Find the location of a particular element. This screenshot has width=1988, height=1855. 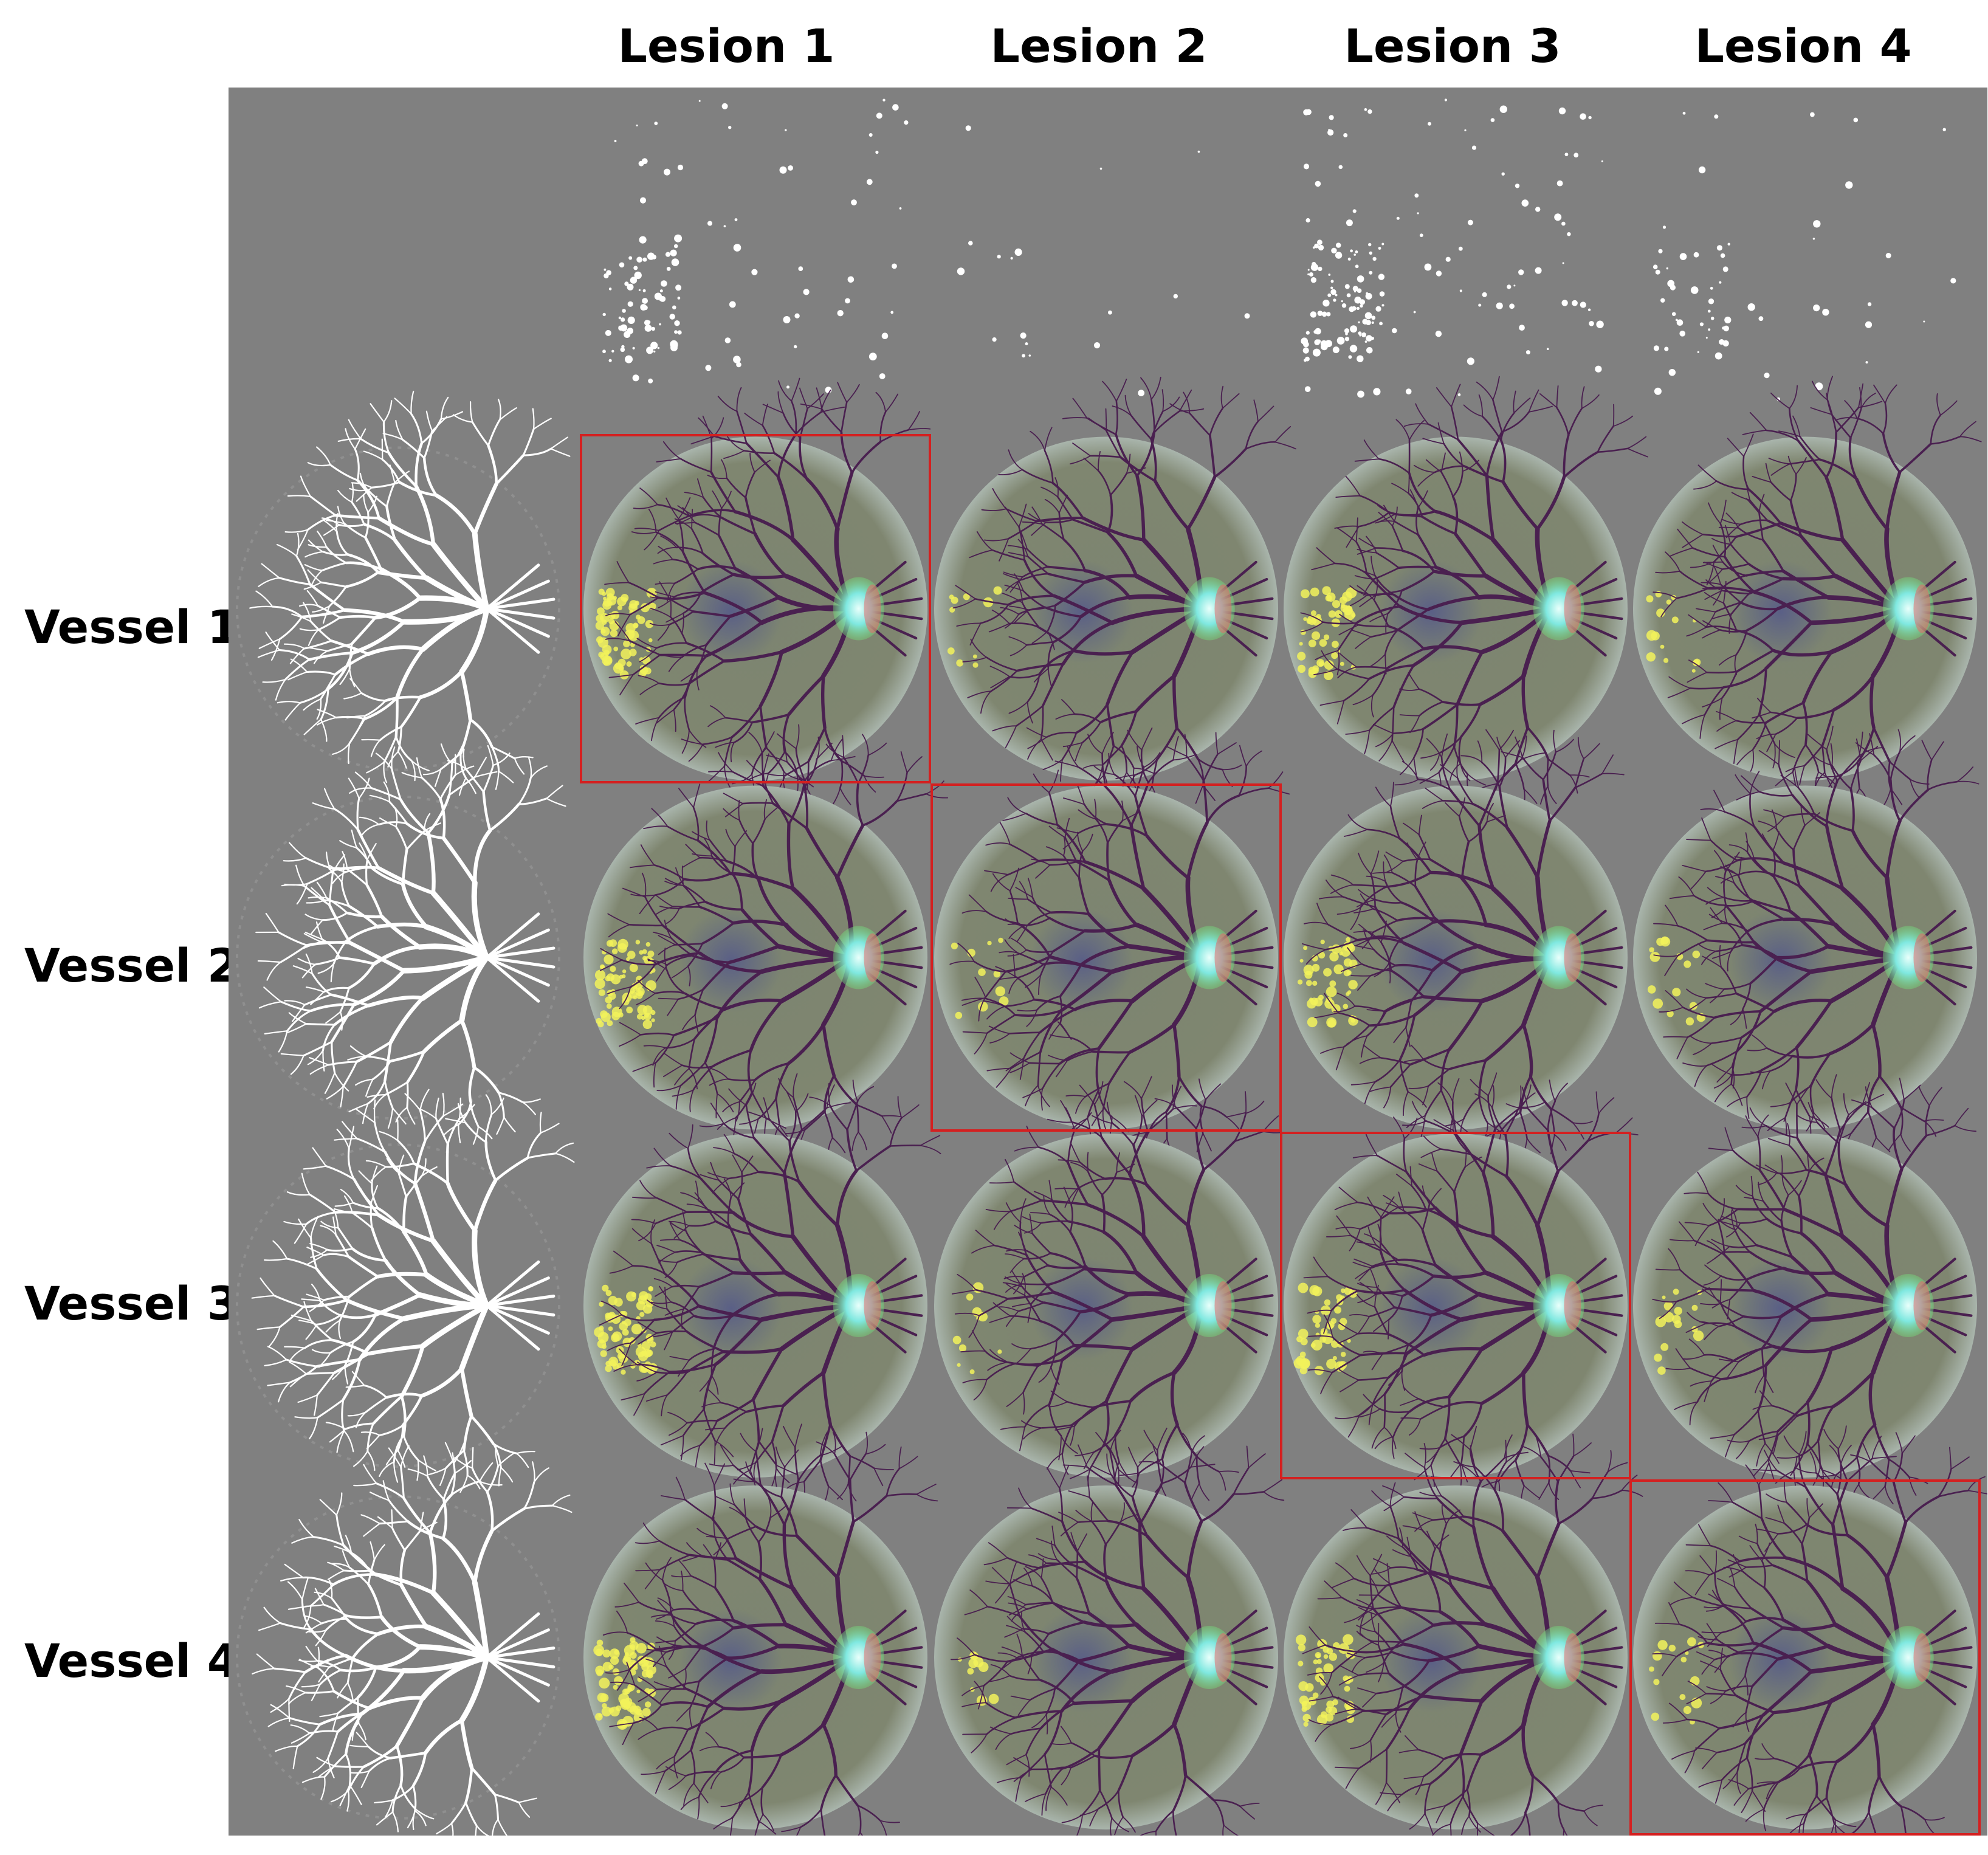

row-label-vessel-2: Vessel 2 is located at coordinates (131, 965).